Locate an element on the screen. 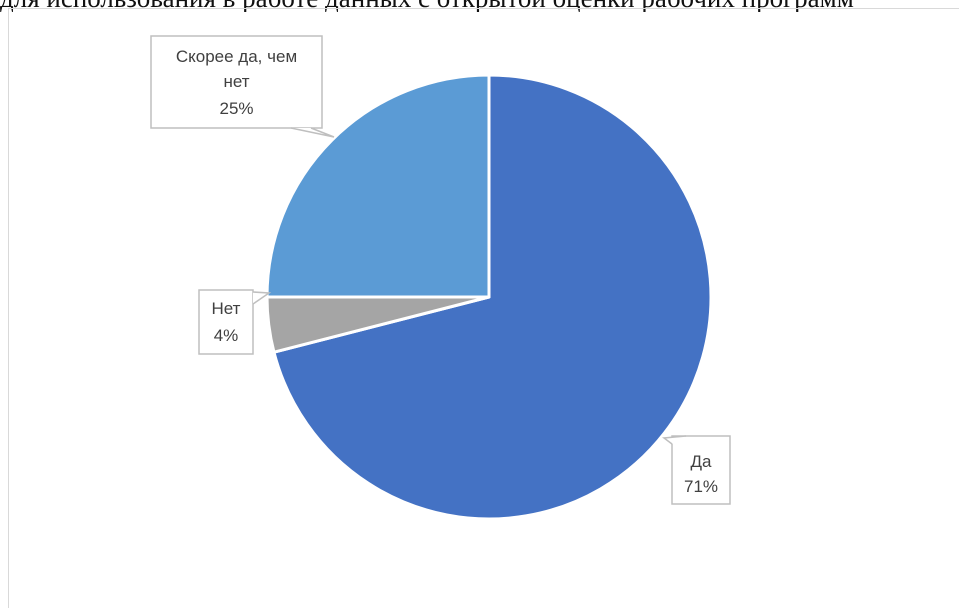 The image size is (959, 608). data-label-category-1: Да is located at coordinates (702, 461).